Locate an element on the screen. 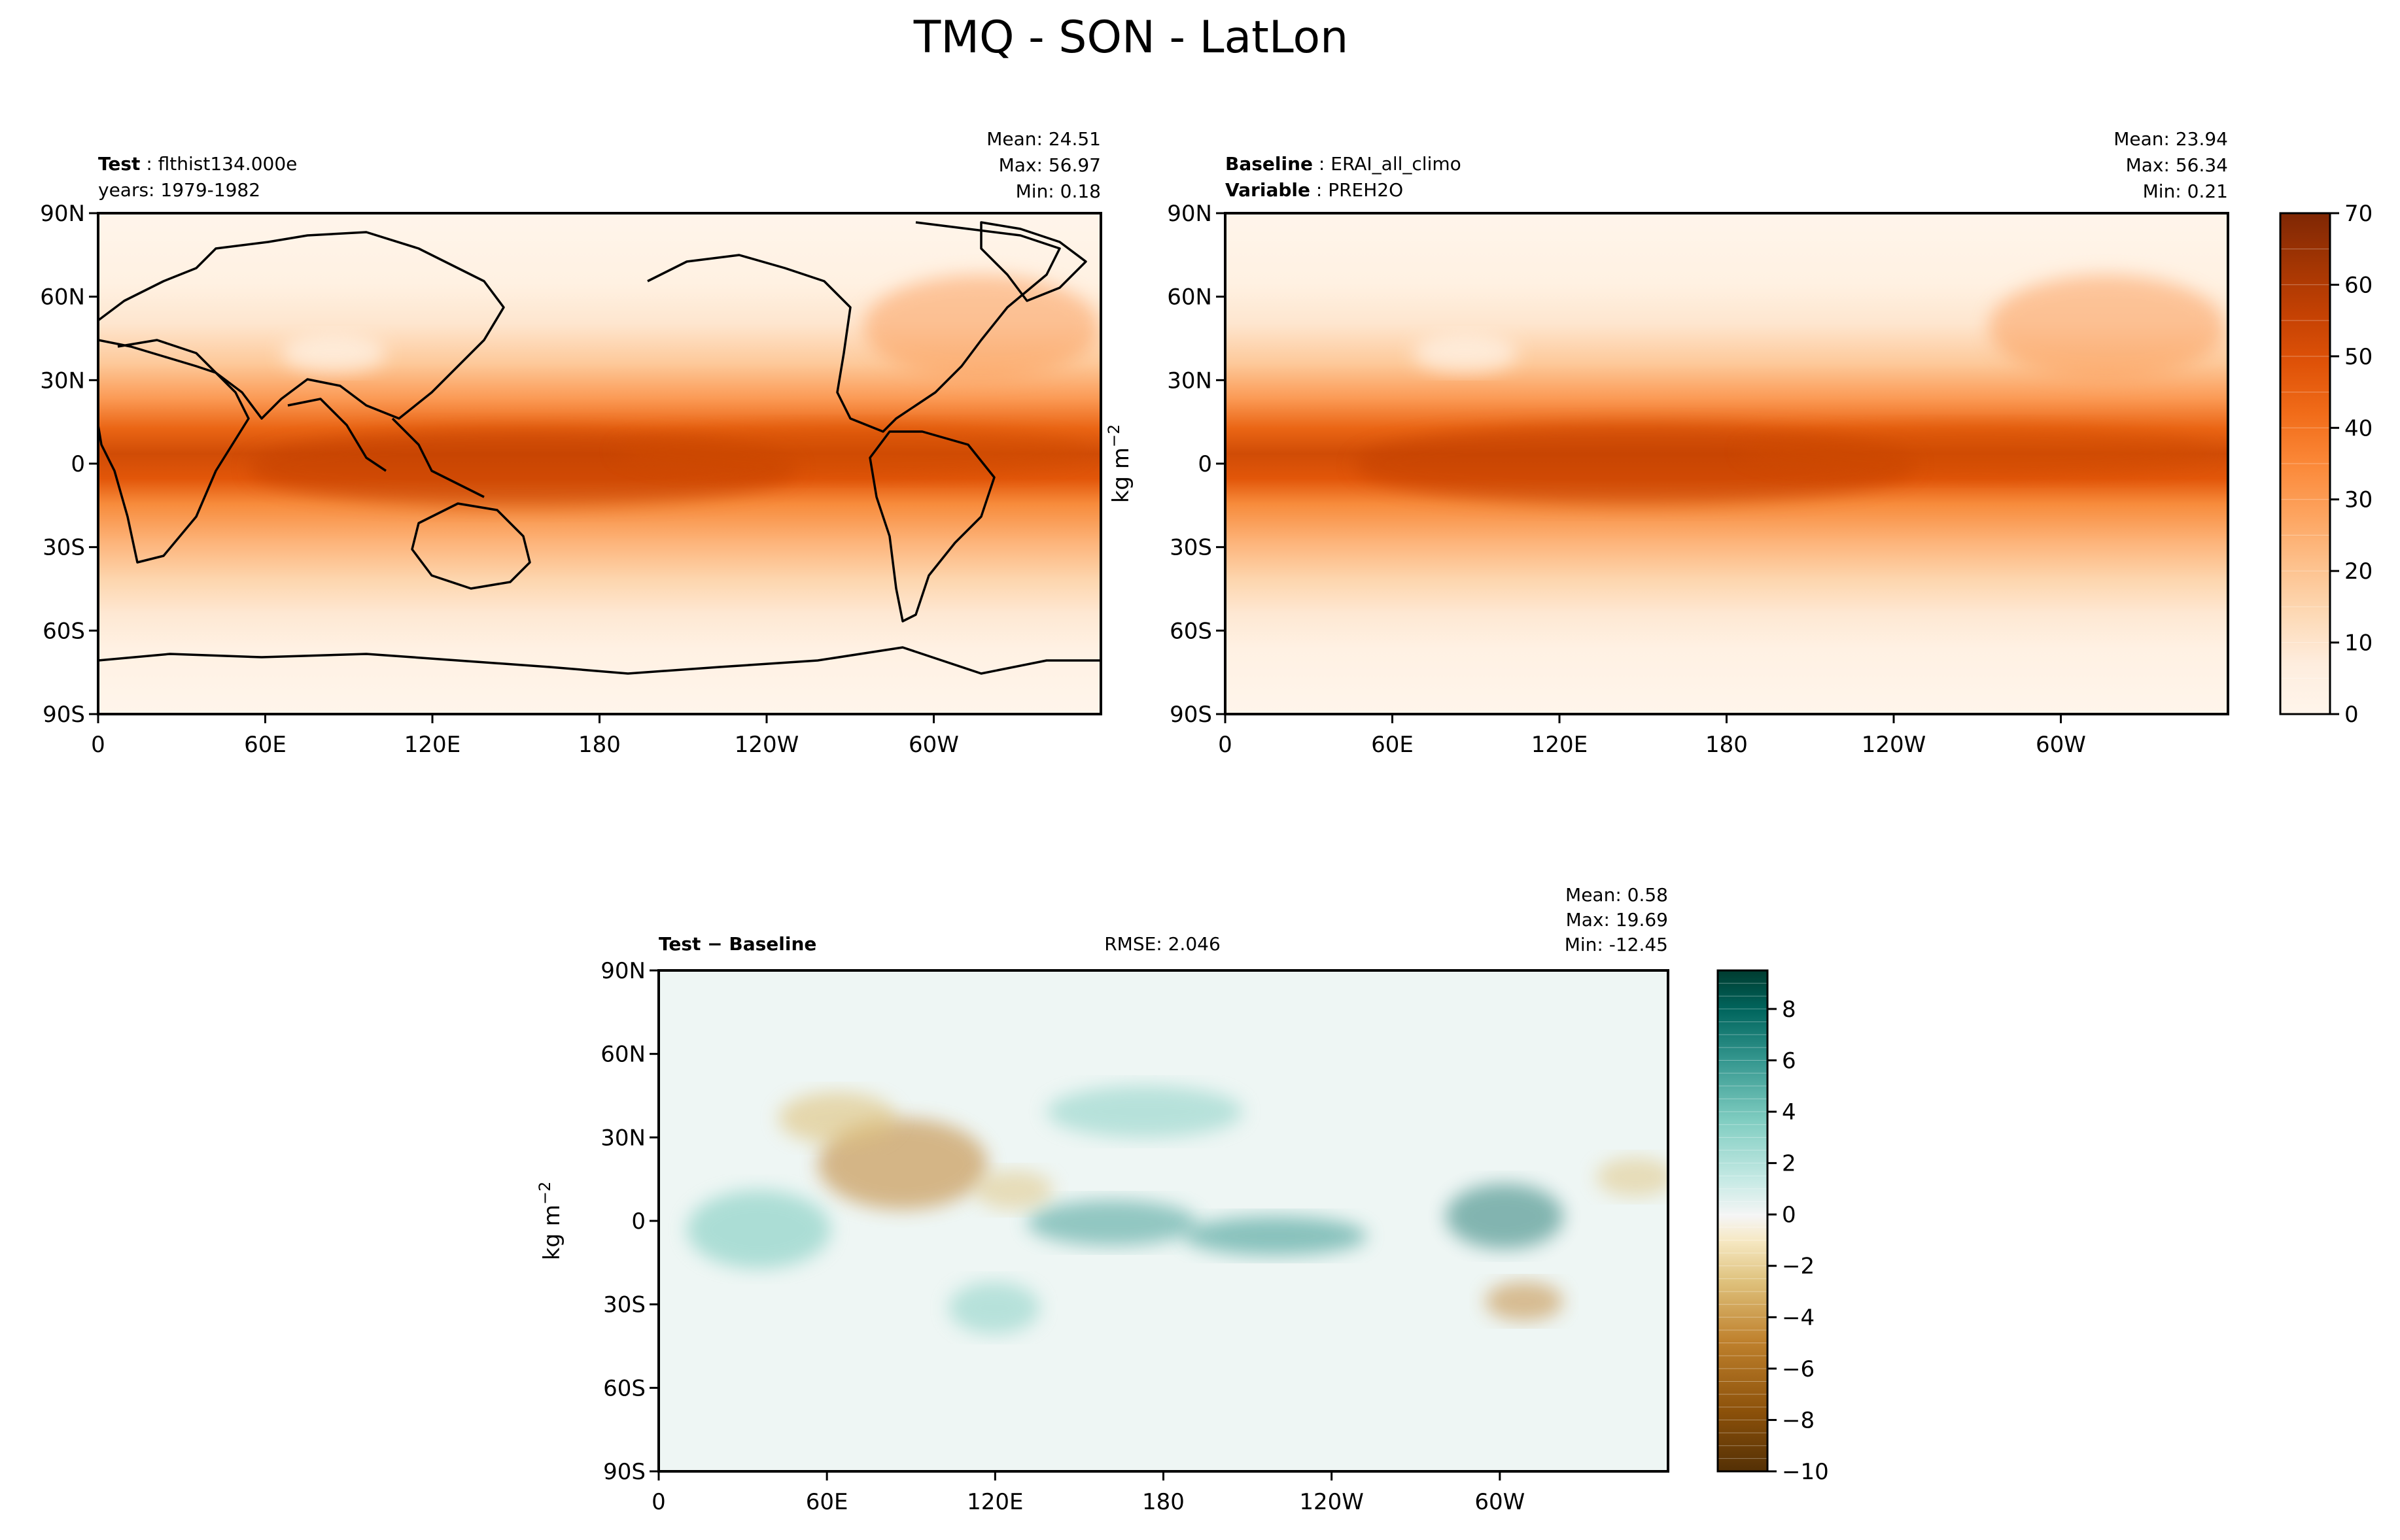 The width and height of the screenshot is (2400, 1540). difference-field-features is located at coordinates (1177, 1210).